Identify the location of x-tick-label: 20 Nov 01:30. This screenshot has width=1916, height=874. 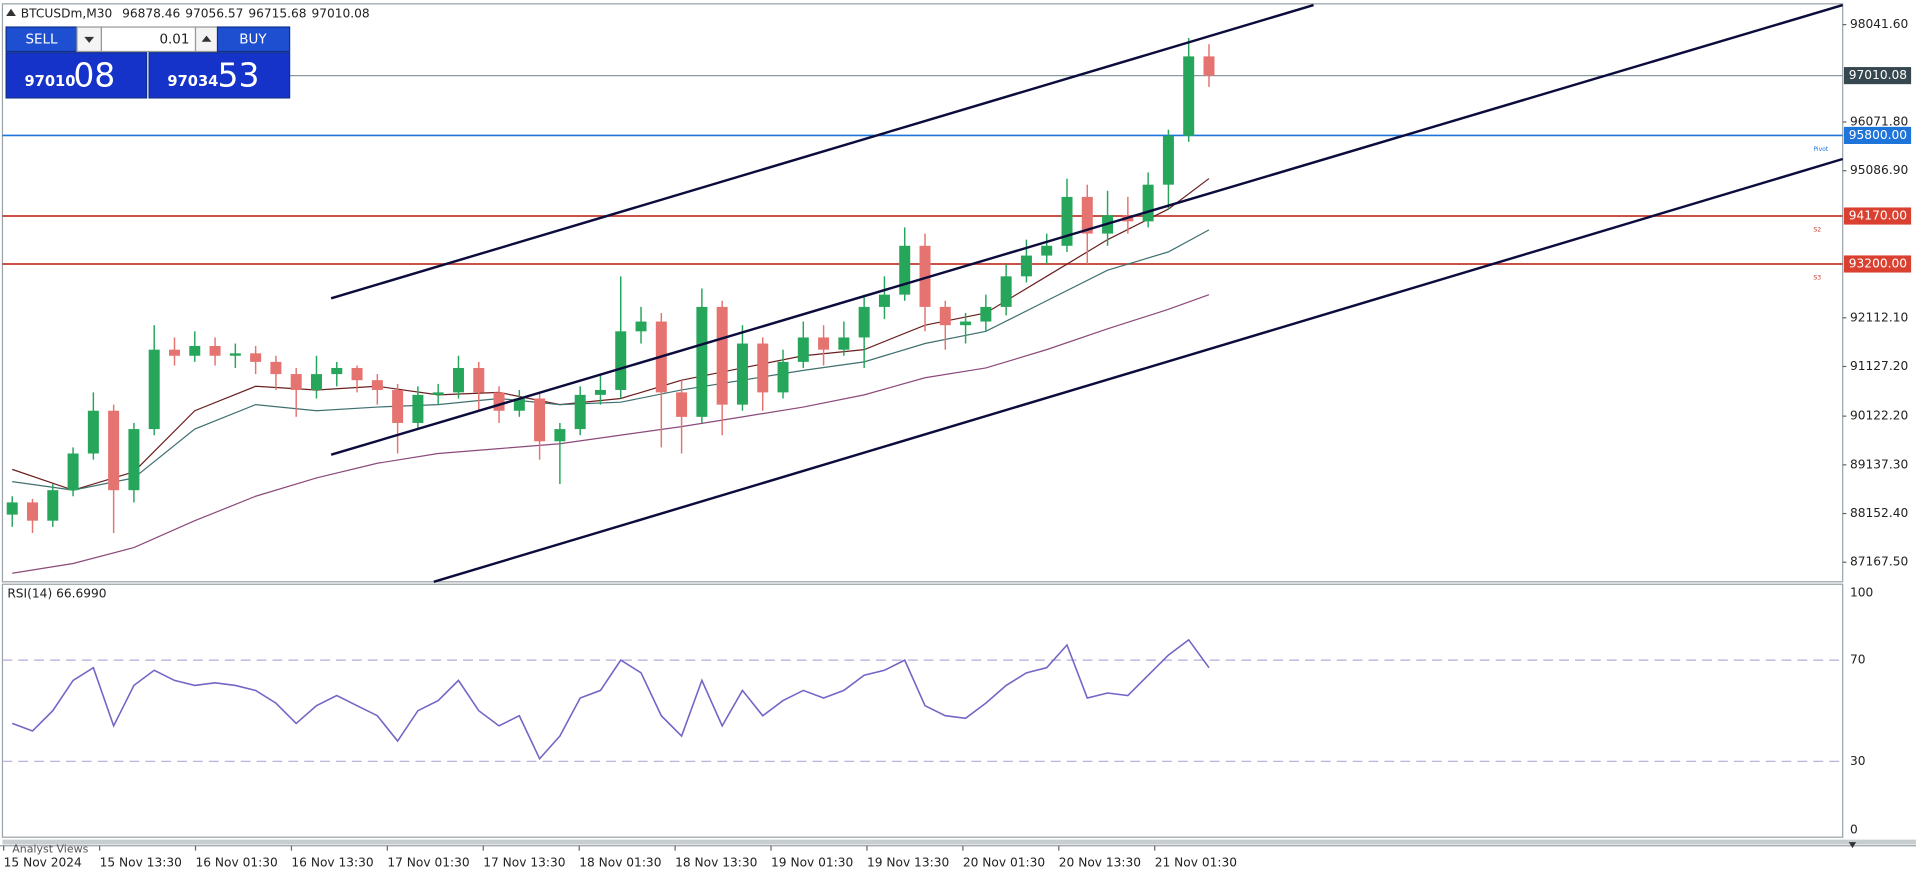
(1004, 862).